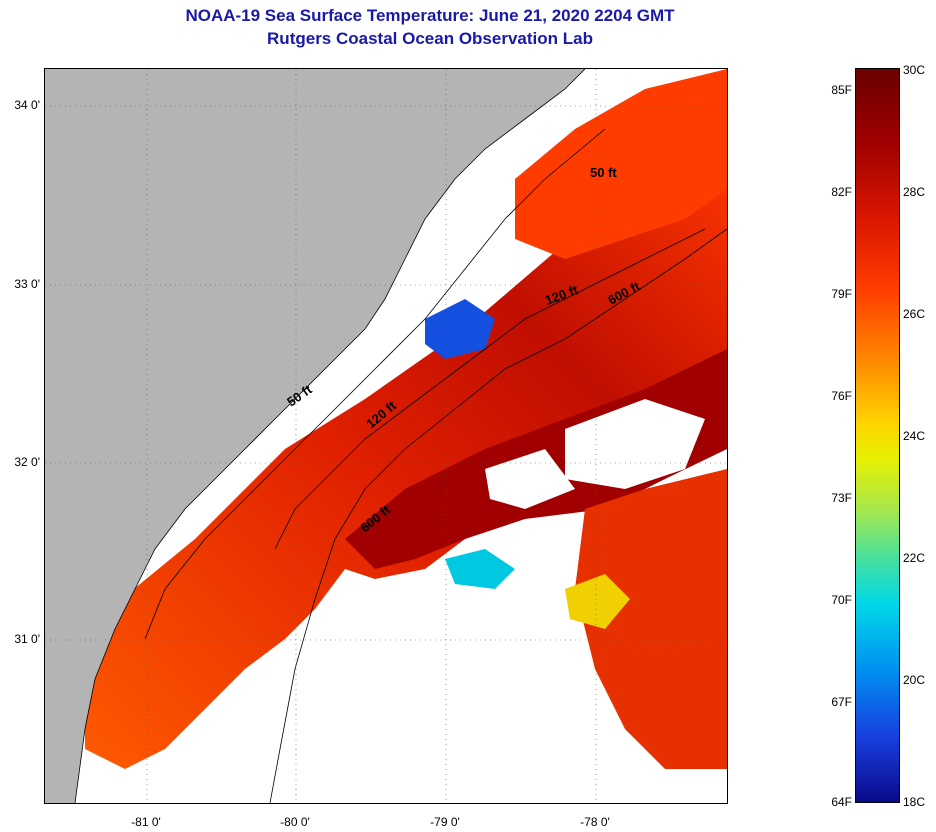  I want to click on lon-label-81: -81 0', so click(146, 822).